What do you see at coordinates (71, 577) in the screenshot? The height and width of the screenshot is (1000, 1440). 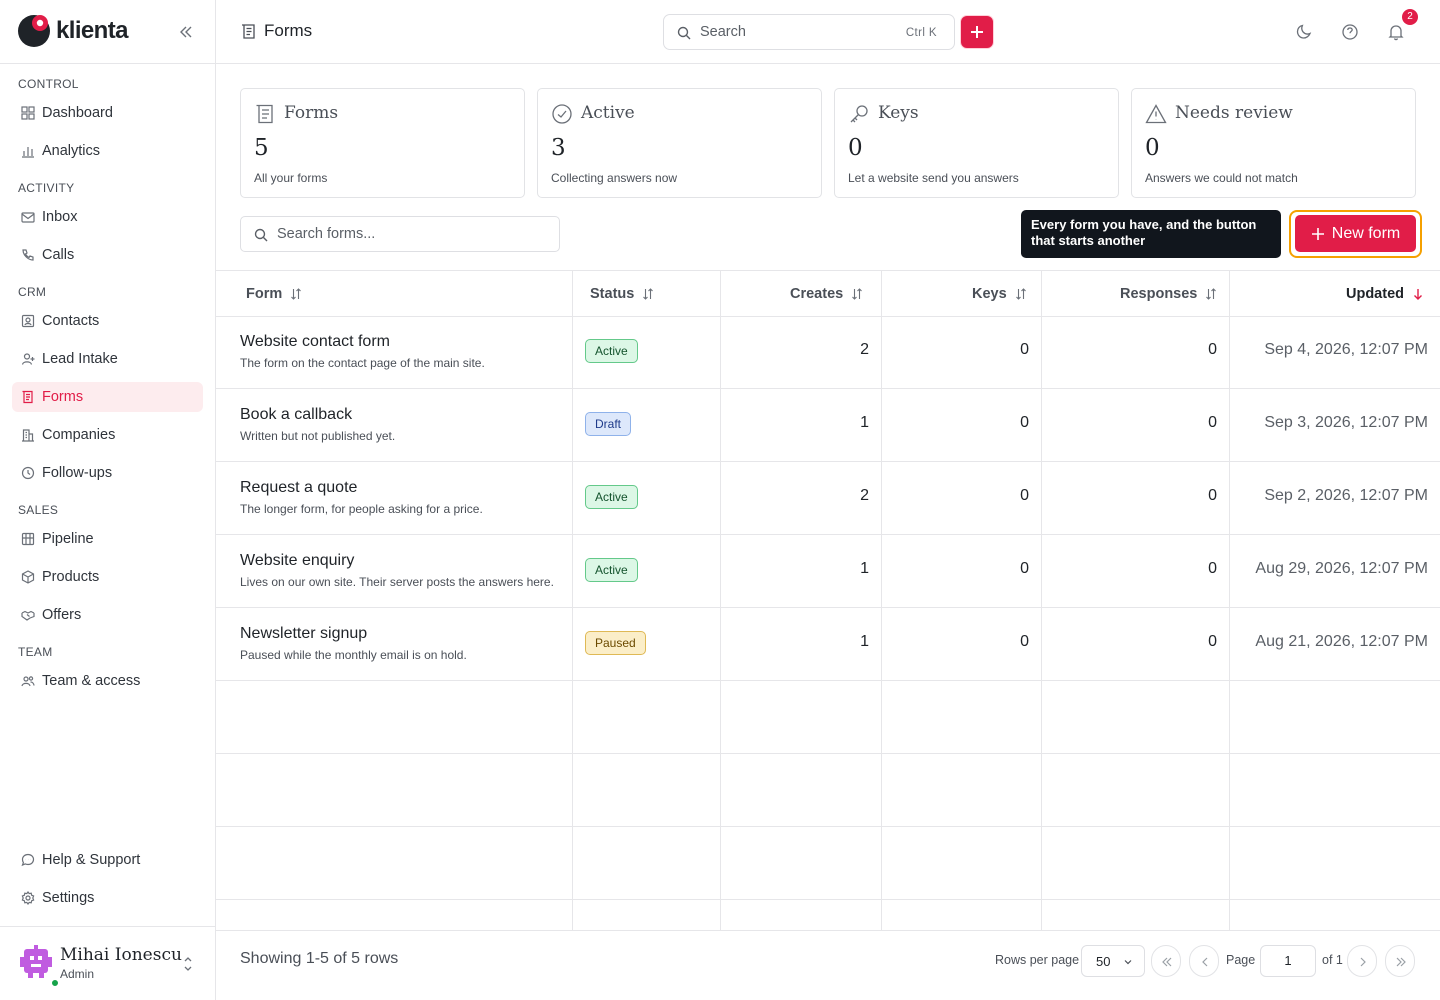 I see `sidebar-item-label: Products` at bounding box center [71, 577].